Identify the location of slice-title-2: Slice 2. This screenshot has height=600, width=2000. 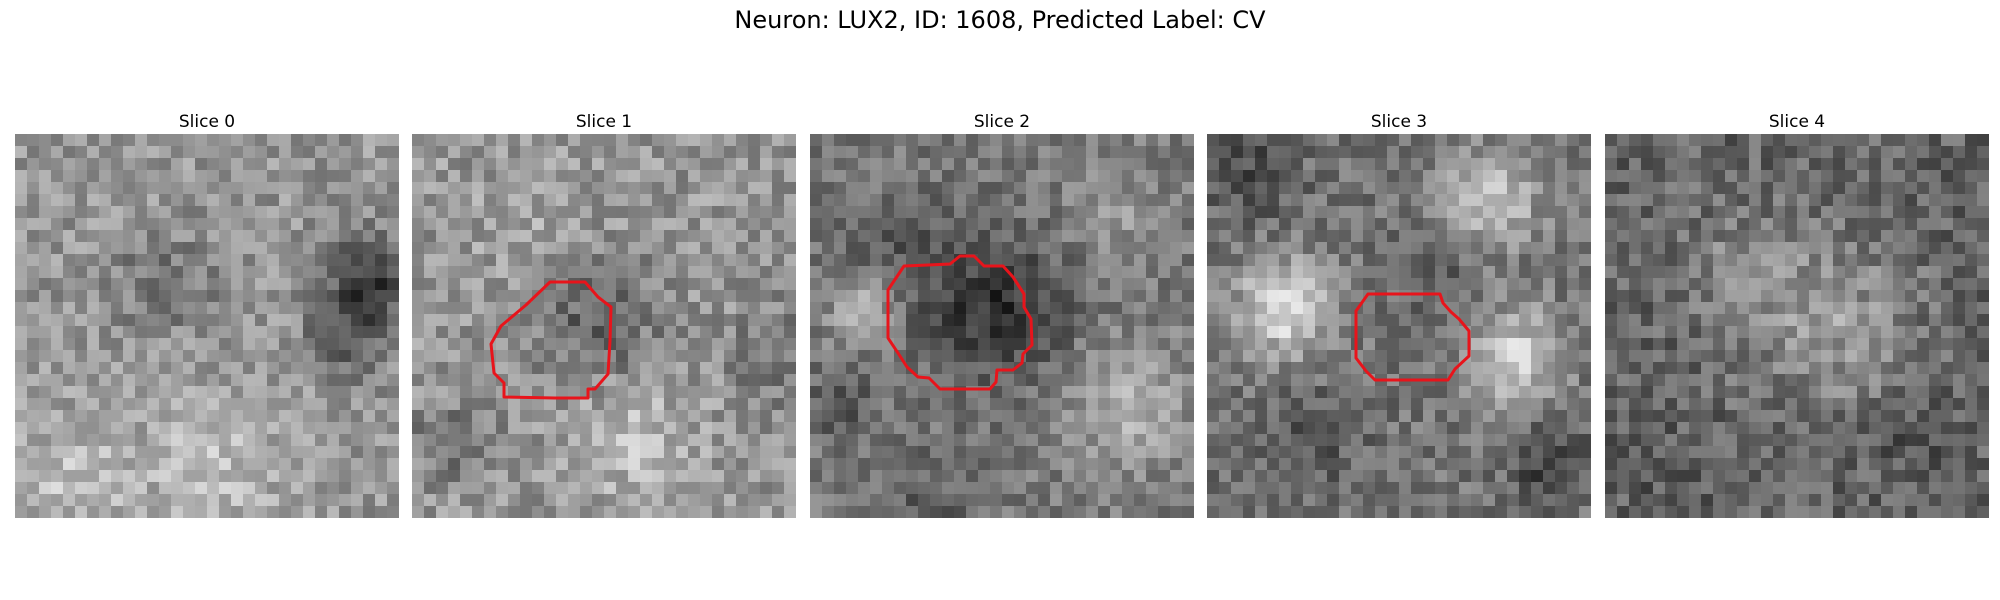
(1002, 122).